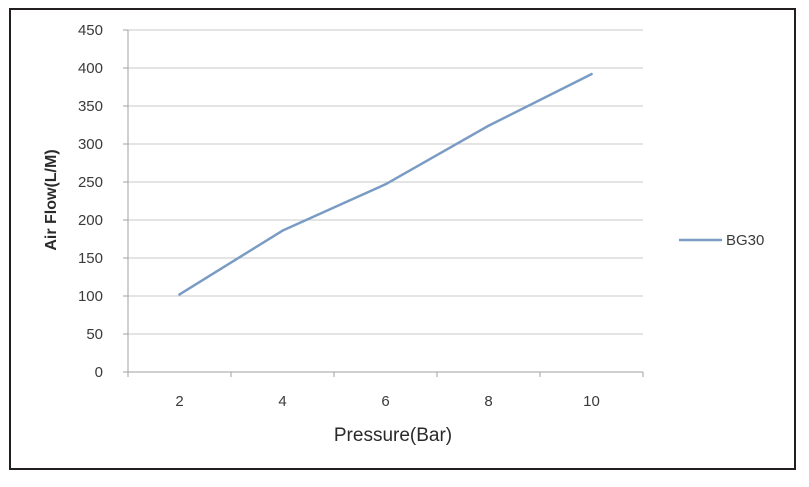 The image size is (809, 487). I want to click on y-tick-label-450: 450, so click(90, 30).